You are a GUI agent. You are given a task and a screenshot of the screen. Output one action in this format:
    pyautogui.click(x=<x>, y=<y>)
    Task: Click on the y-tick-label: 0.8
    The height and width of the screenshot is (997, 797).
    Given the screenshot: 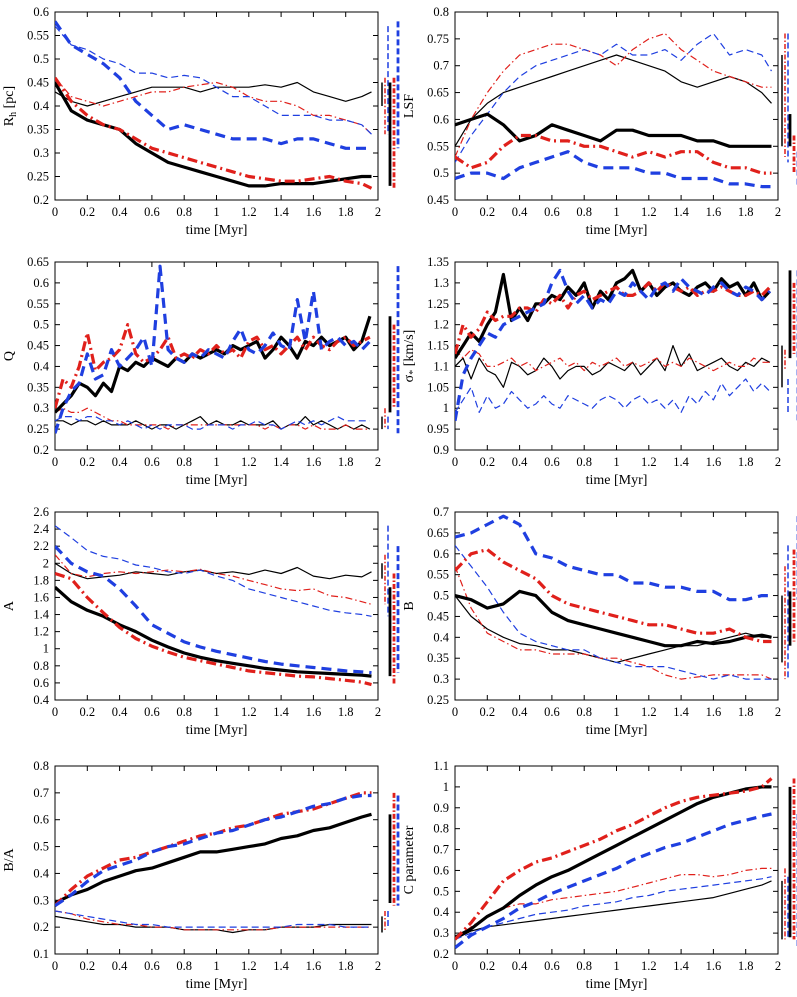 What is the action you would take?
    pyautogui.click(x=41, y=666)
    